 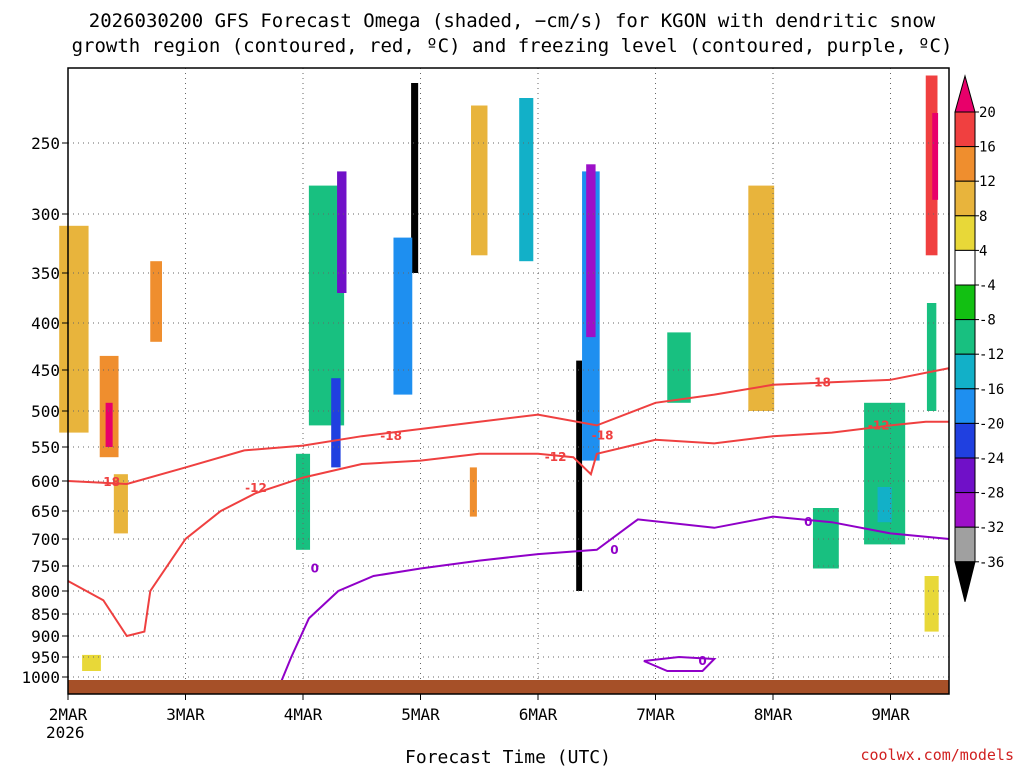 I want to click on y-tick-label: 650, so click(x=45, y=511).